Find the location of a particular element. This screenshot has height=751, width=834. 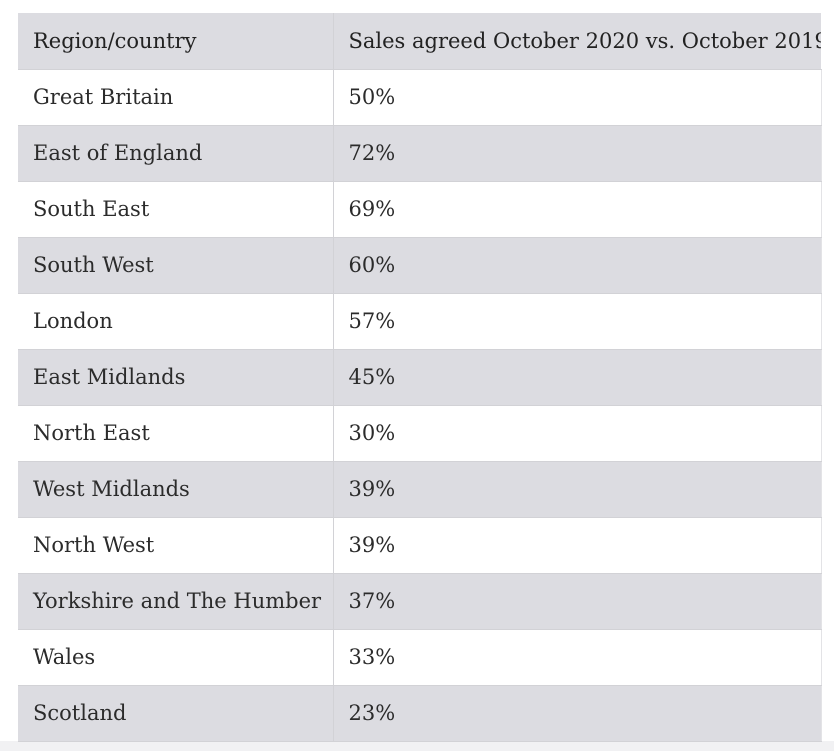

region-cell: East of England is located at coordinates (176, 153).